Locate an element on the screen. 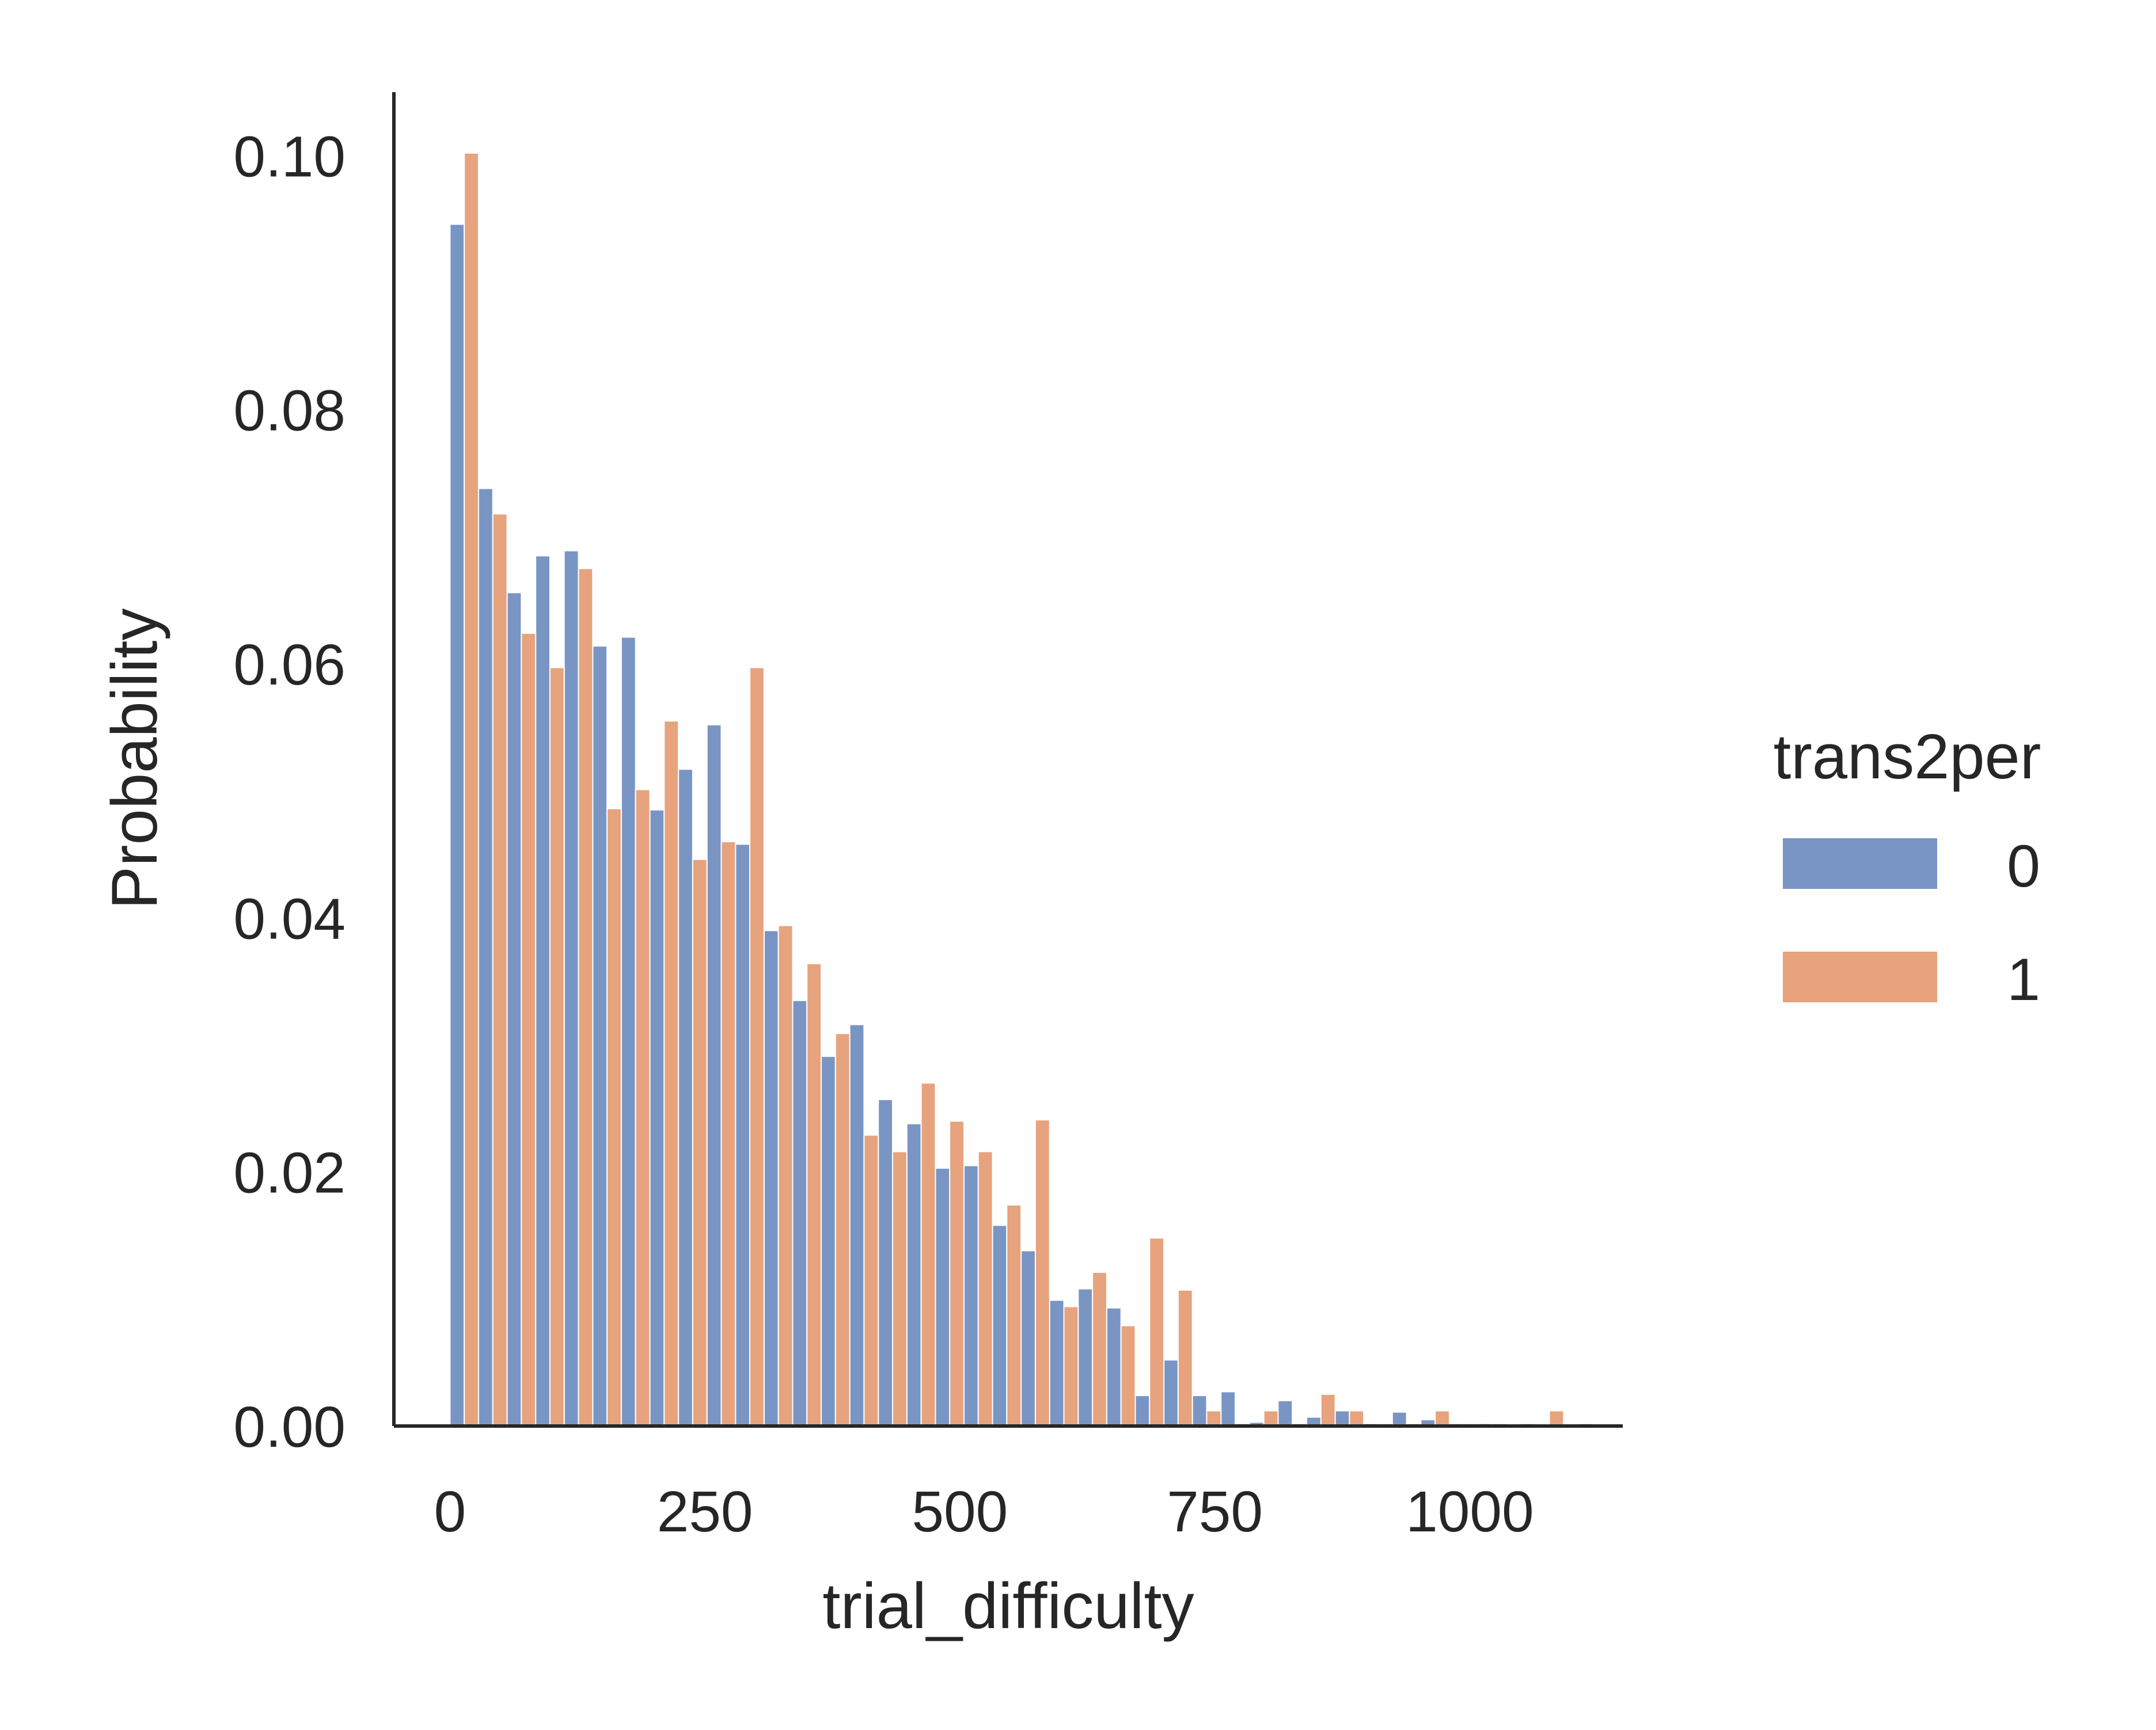  legend-label-1: 1 is located at coordinates (2023, 979).